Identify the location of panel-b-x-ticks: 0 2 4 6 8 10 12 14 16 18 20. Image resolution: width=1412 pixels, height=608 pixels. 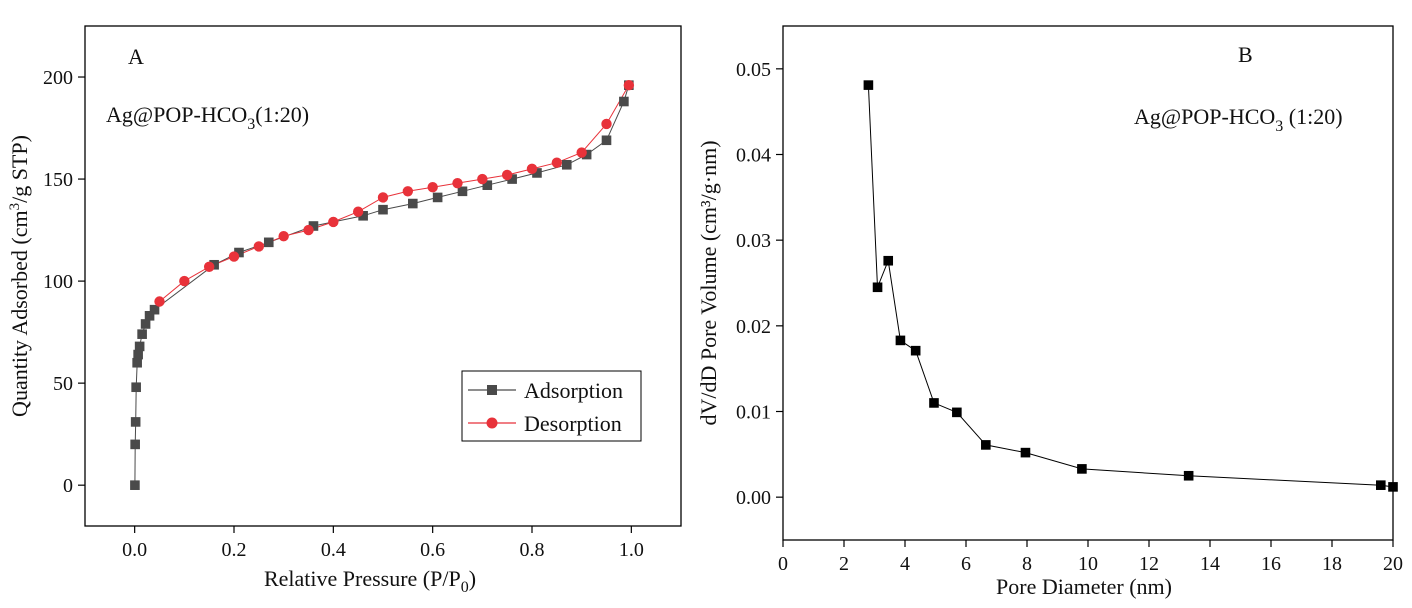
(1090, 557).